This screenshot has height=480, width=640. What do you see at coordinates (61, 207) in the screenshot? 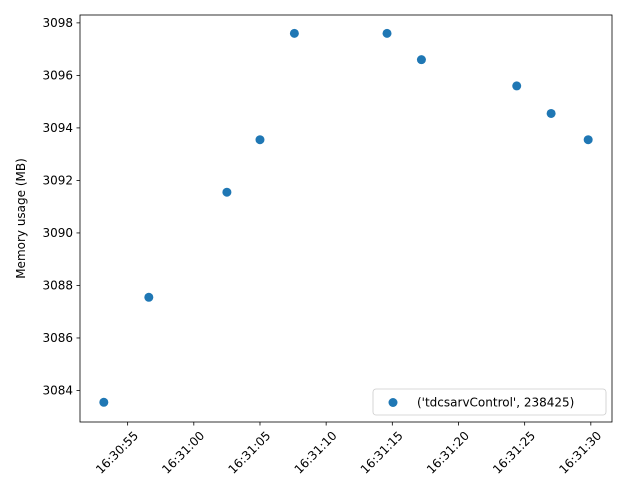
I see `y-axis-ticks: 3084 3086 3088 3090 3092 3094 3096 3098` at bounding box center [61, 207].